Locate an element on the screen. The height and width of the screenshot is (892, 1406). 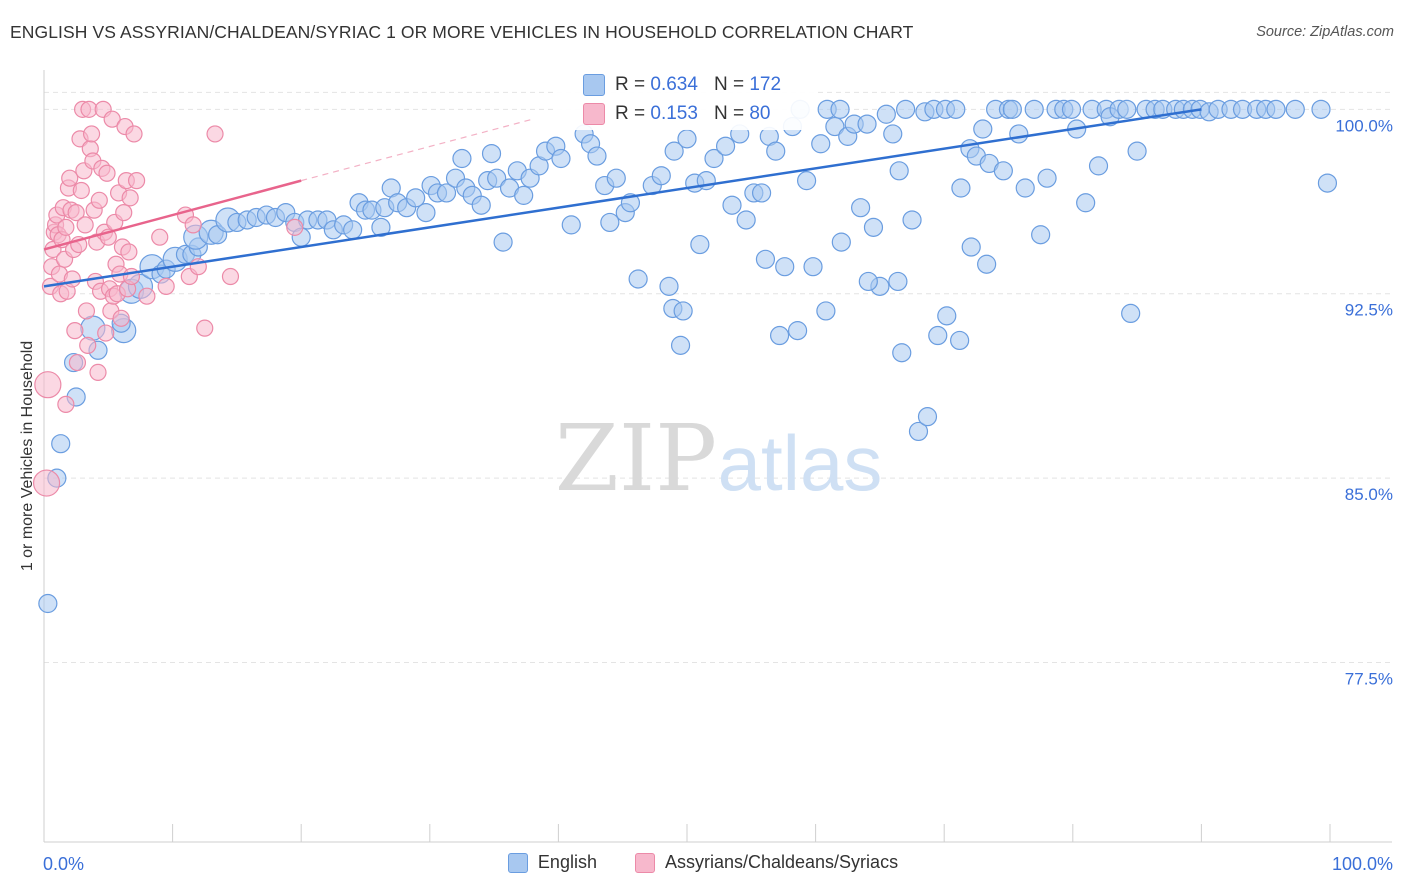
x-tick-label-100: 100.0% is located at coordinates (1362, 864).